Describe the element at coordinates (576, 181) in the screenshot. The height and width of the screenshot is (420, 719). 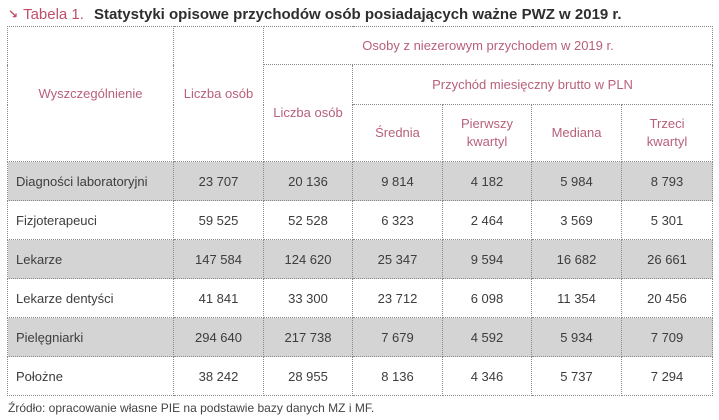
I see `cell-median: 5 984` at that location.